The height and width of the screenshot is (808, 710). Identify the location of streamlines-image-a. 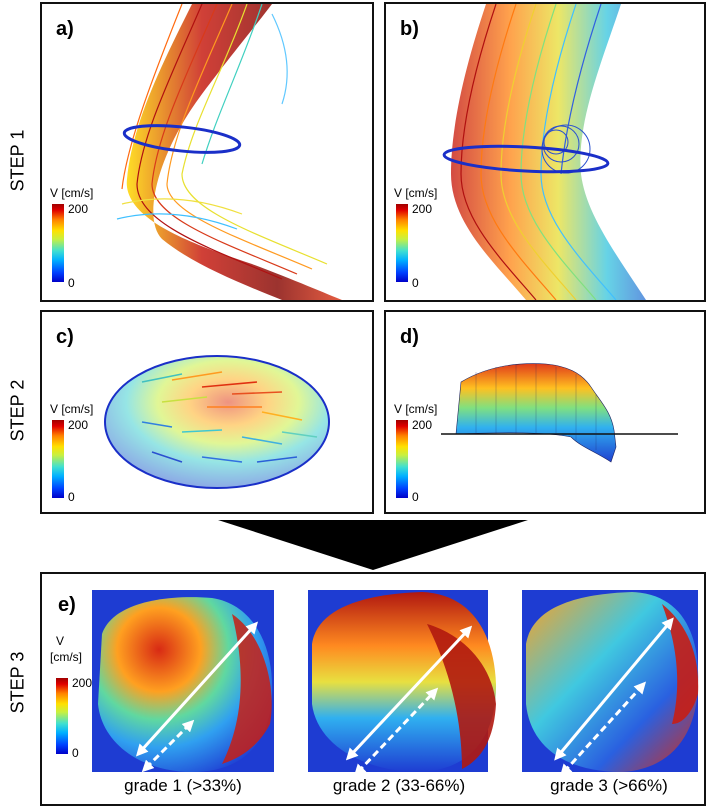
(229, 152).